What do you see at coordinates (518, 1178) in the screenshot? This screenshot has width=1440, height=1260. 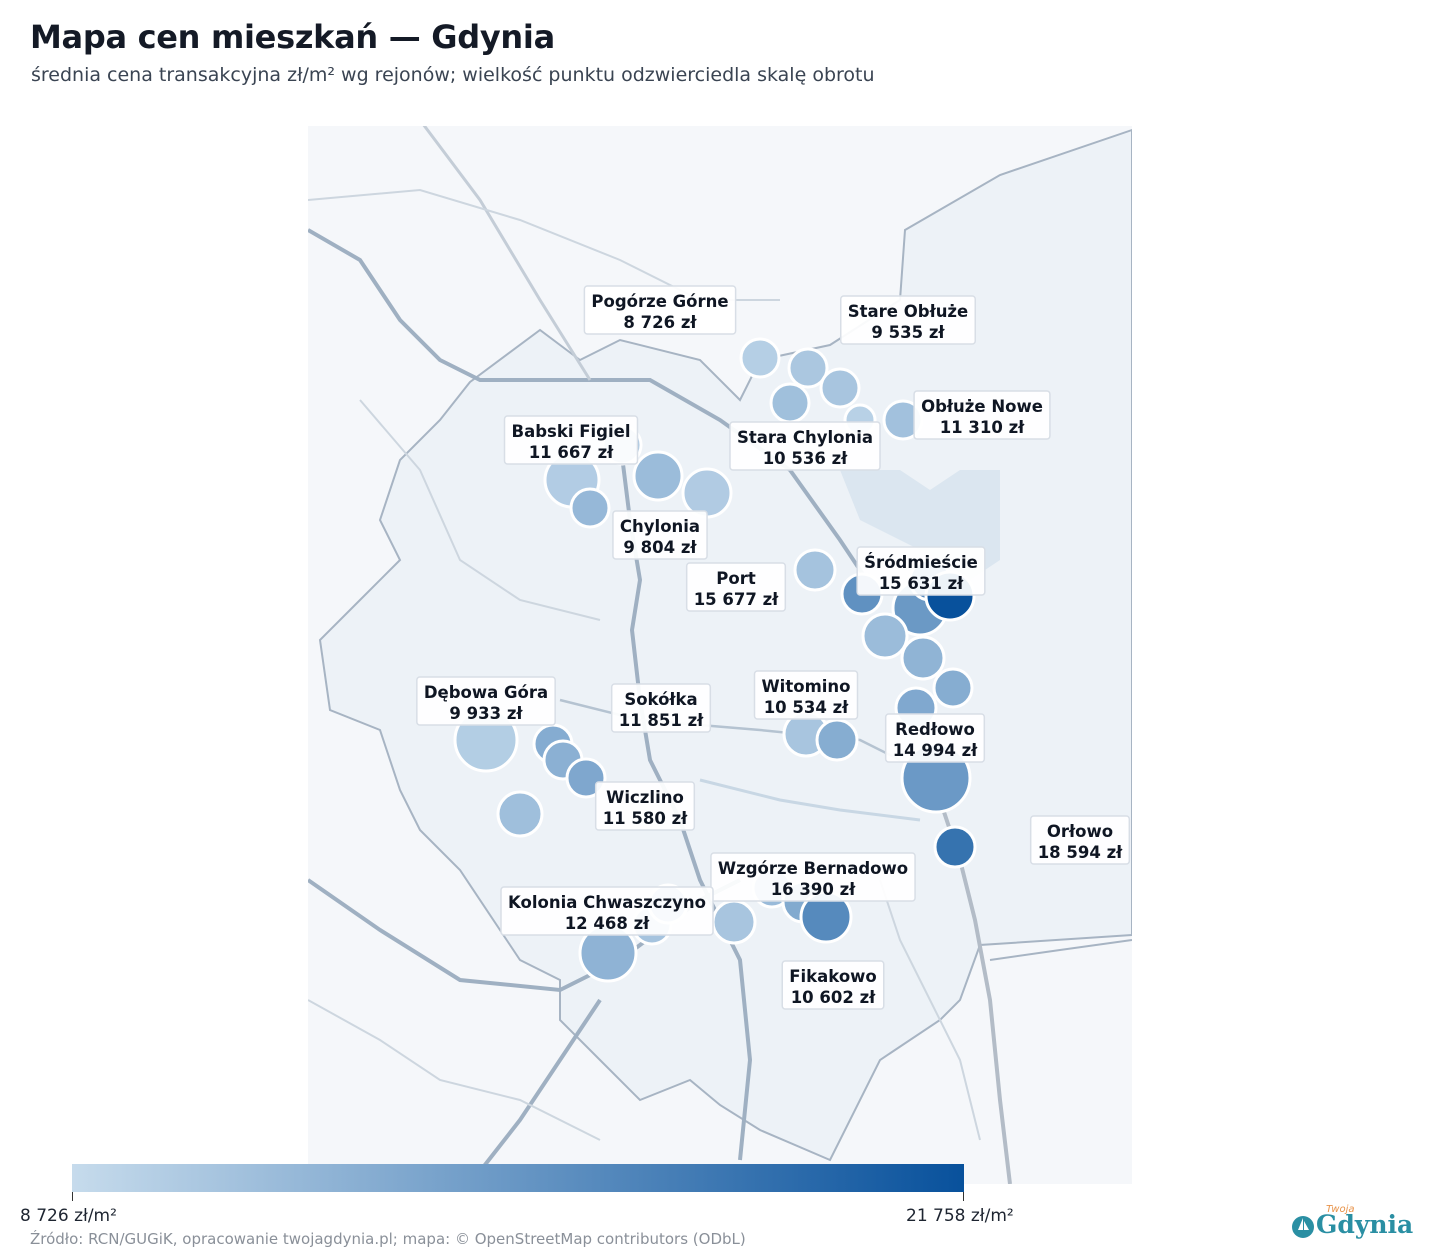 I see `color-scale-bar` at bounding box center [518, 1178].